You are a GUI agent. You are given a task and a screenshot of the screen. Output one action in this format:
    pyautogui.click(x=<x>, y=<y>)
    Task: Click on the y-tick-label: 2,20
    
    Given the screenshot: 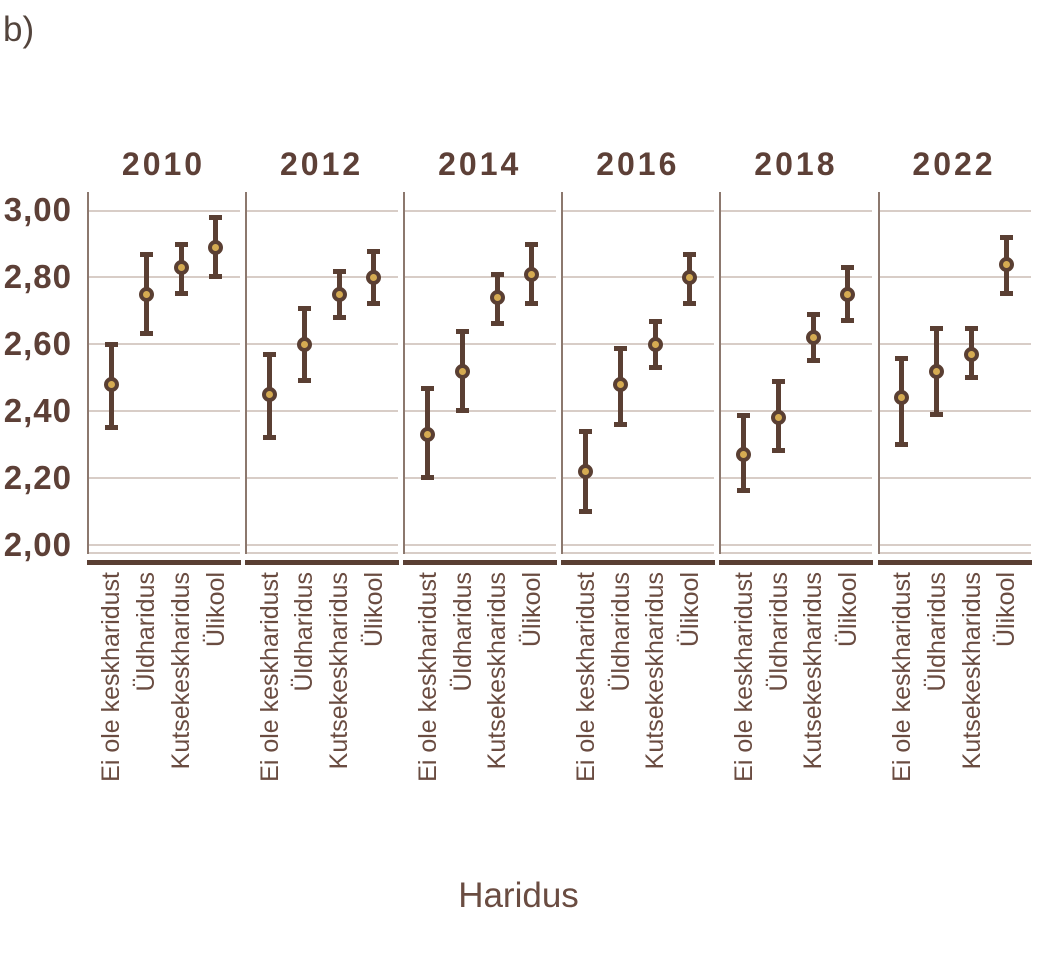 What is the action you would take?
    pyautogui.click(x=37, y=477)
    